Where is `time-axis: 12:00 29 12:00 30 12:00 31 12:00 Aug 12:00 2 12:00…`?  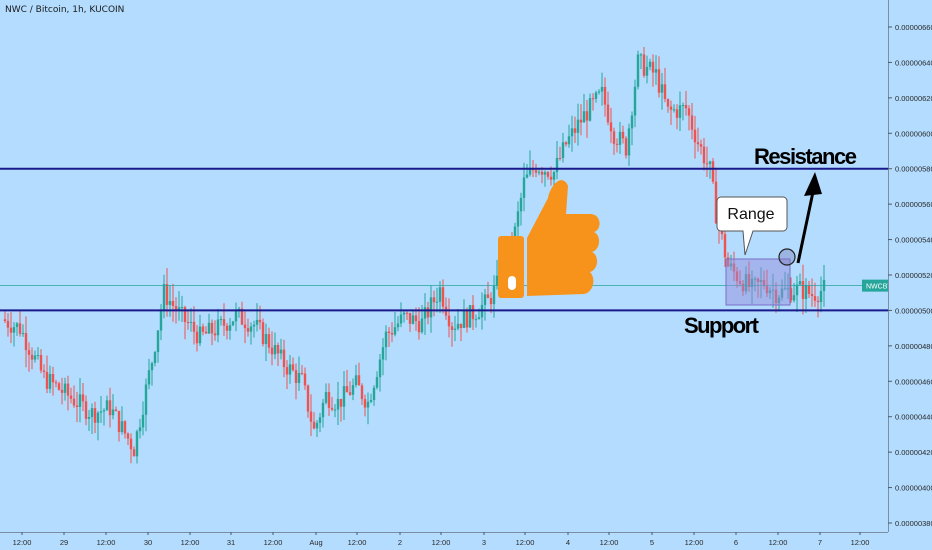 time-axis: 12:00 29 12:00 30 12:00 31 12:00 Aug 12:00 2 12:00… is located at coordinates (444, 539).